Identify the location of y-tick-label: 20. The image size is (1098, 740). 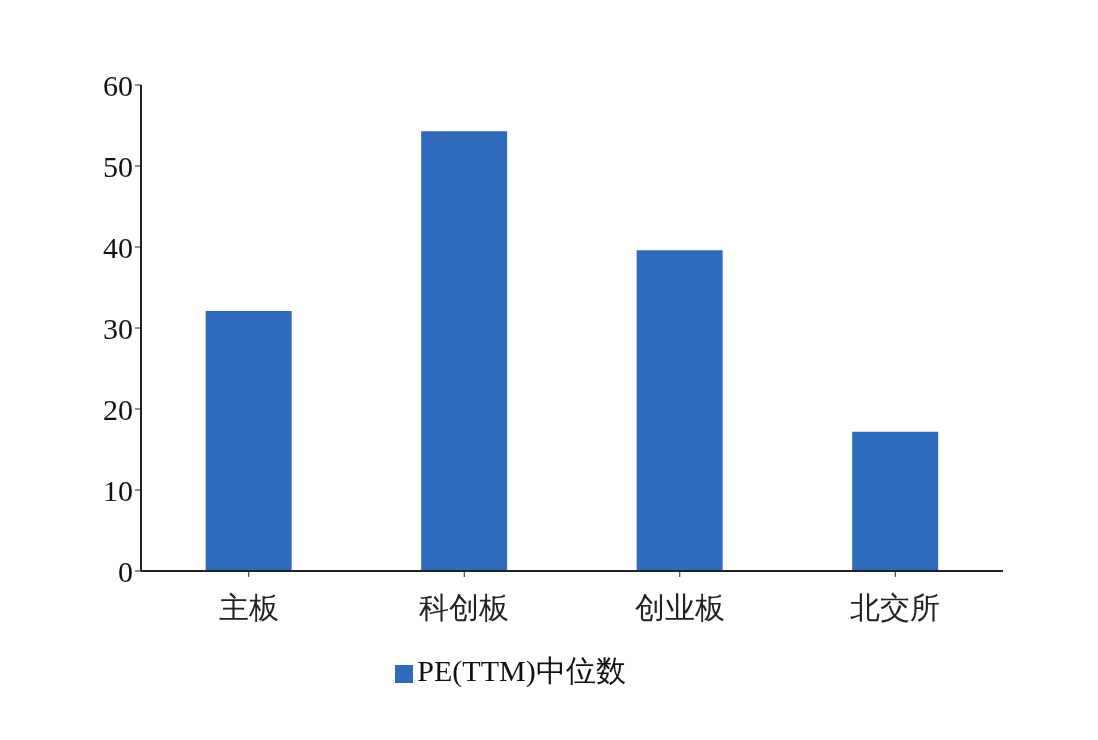
(118, 409).